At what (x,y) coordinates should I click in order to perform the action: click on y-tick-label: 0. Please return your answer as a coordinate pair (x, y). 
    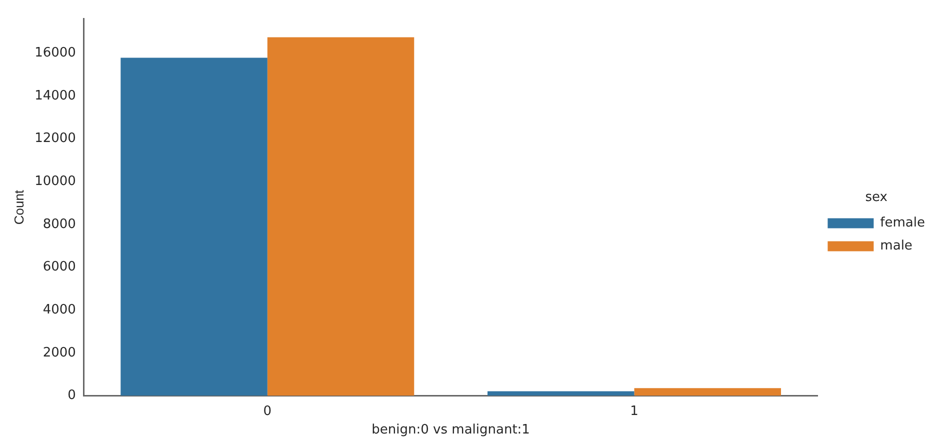
    Looking at the image, I should click on (72, 396).